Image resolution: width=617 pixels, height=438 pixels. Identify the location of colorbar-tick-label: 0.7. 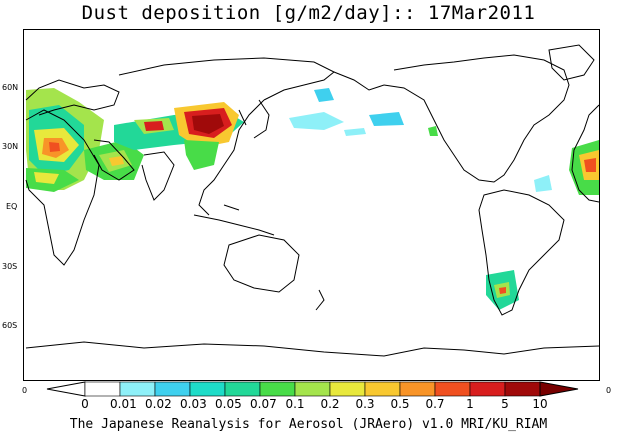
(435, 404).